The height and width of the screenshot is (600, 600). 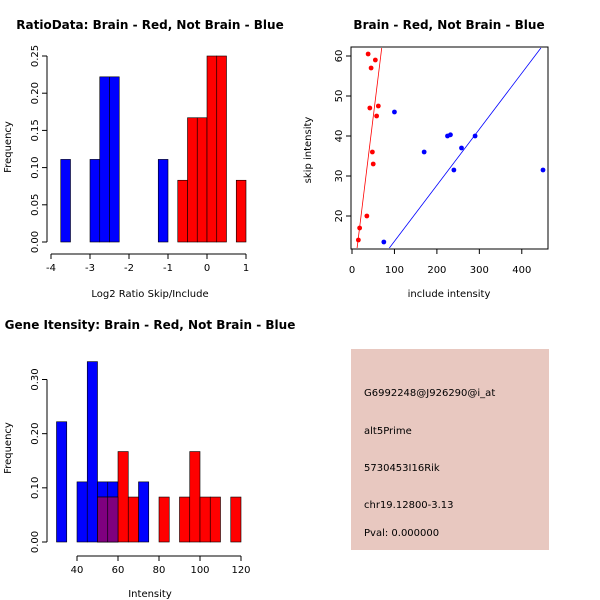 What do you see at coordinates (240, 570) in the screenshot?
I see `gene-histogram-x-tick-label: 120` at bounding box center [240, 570].